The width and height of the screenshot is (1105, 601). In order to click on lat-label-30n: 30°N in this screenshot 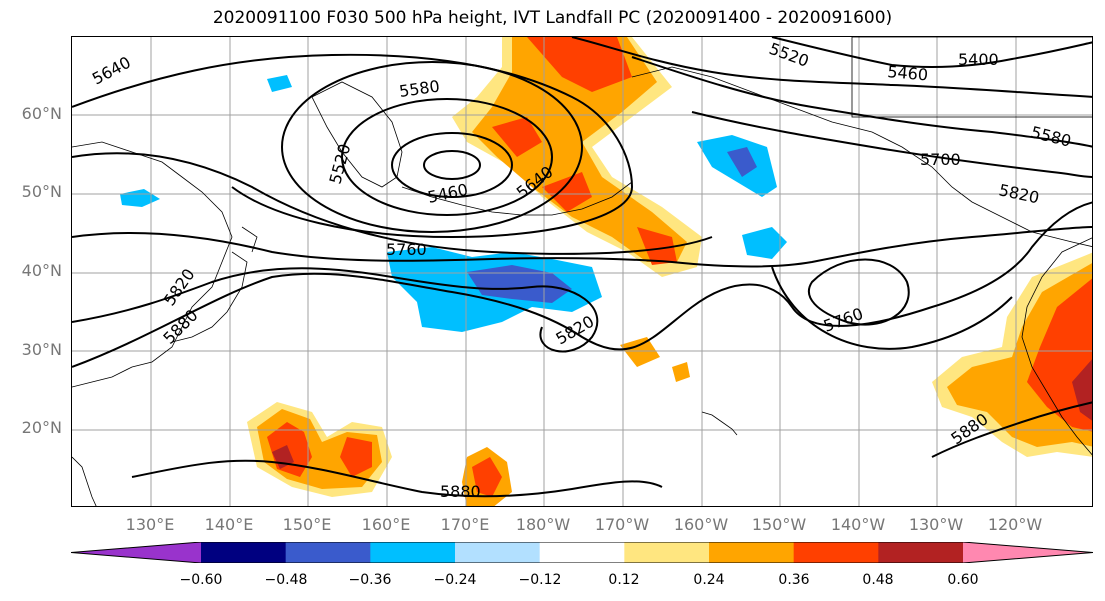, I will do `click(41, 349)`.